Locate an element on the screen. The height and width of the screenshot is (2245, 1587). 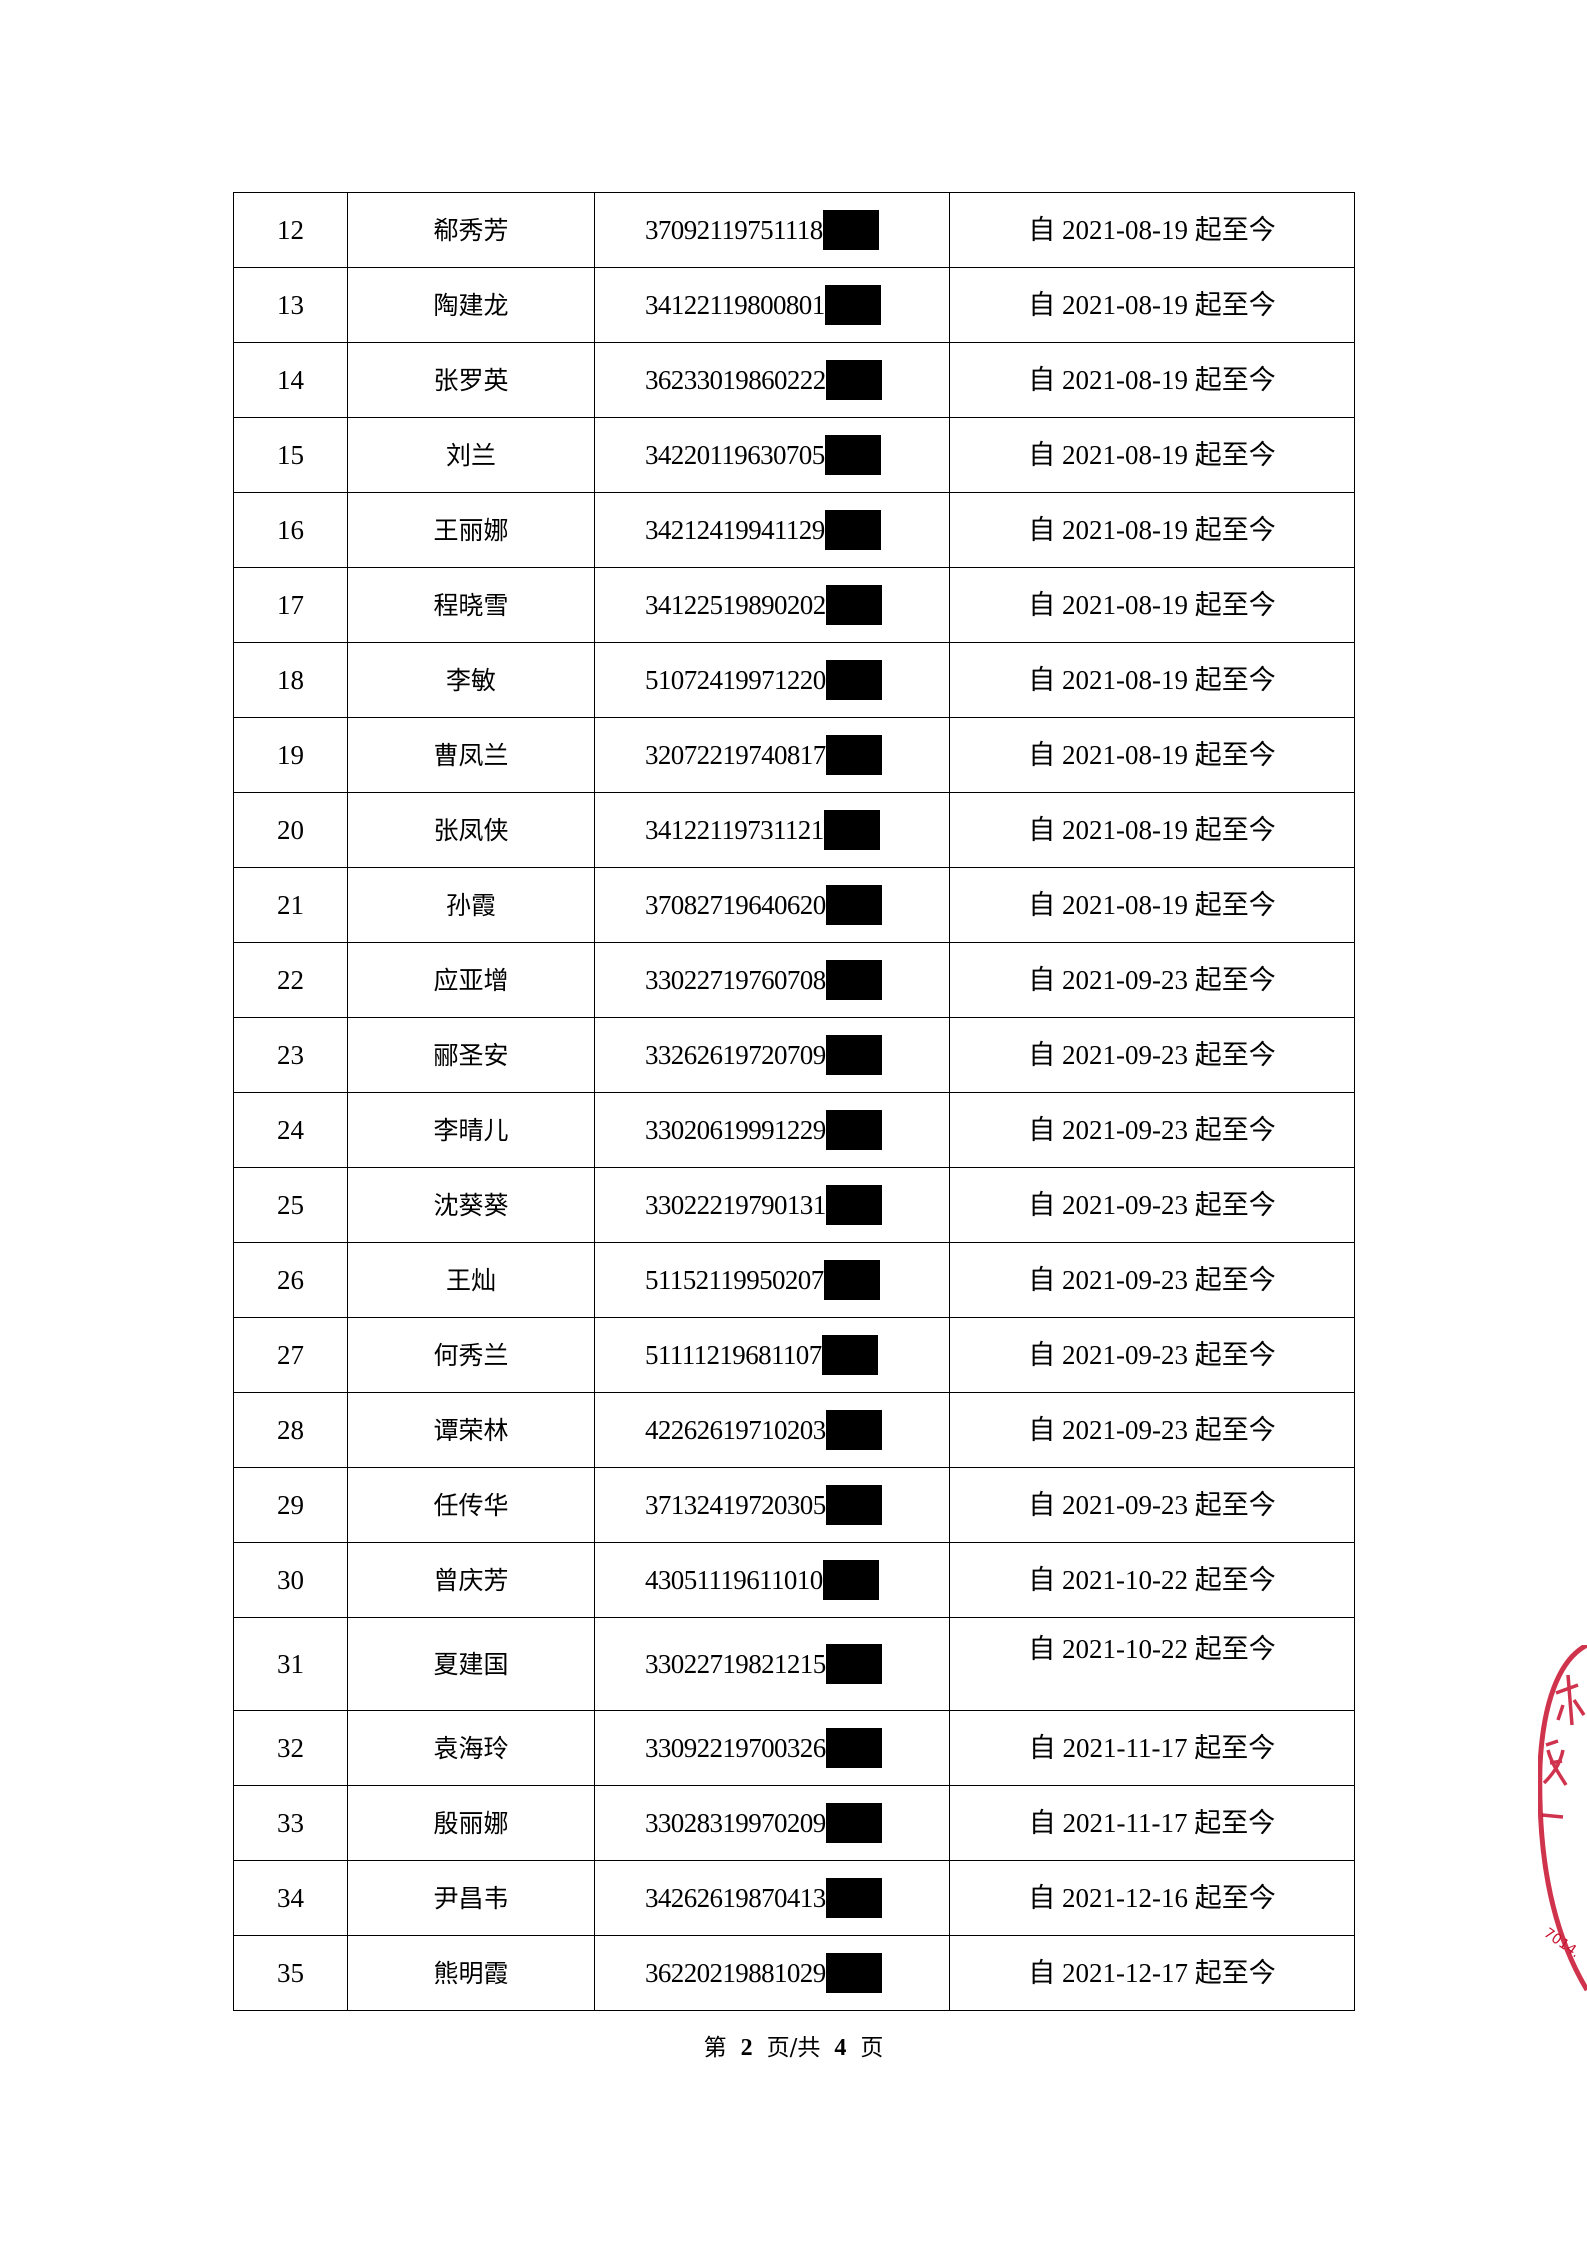
id-number: 34122119800801 is located at coordinates (735, 304).